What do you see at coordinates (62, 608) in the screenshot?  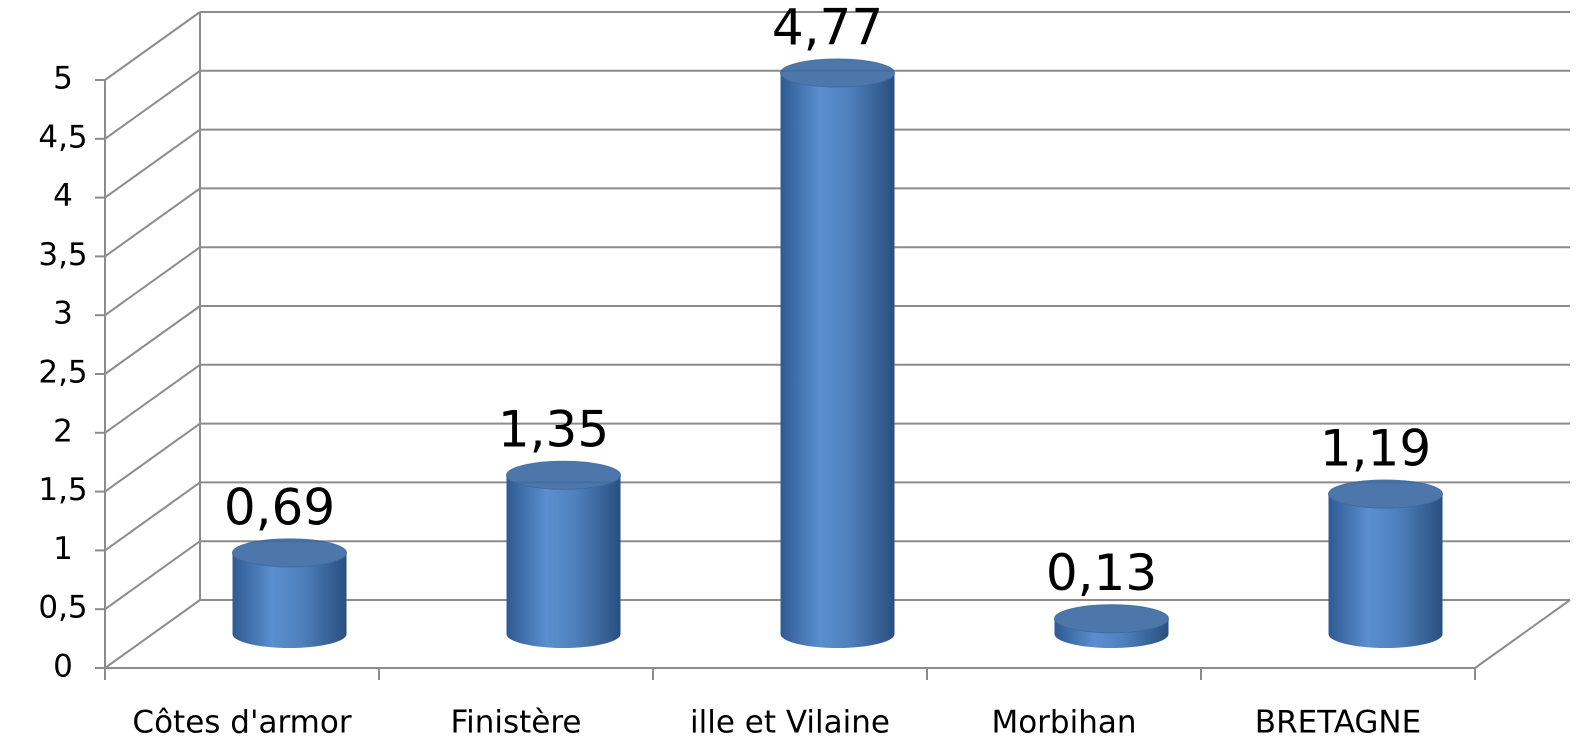 I see `y-tick-label: 0,5` at bounding box center [62, 608].